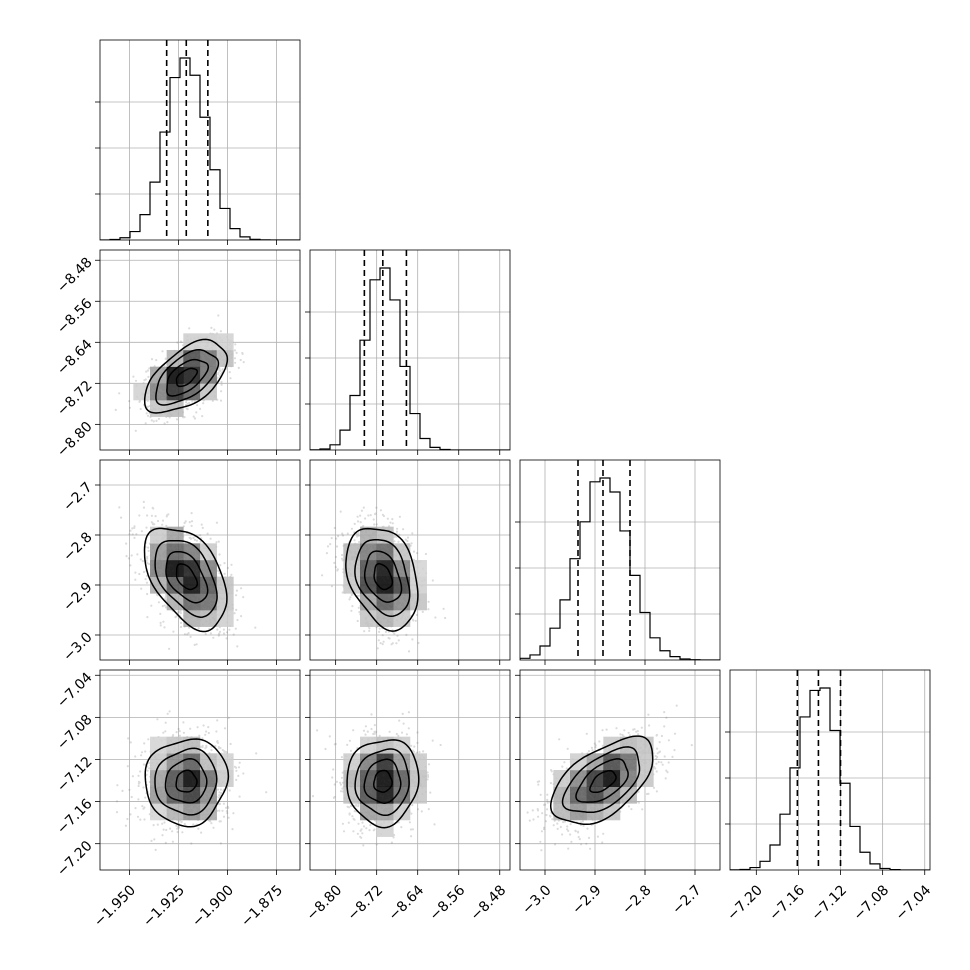 The image size is (970, 970). What do you see at coordinates (75, 399) in the screenshot?
I see `y-tick-label: −8.72` at bounding box center [75, 399].